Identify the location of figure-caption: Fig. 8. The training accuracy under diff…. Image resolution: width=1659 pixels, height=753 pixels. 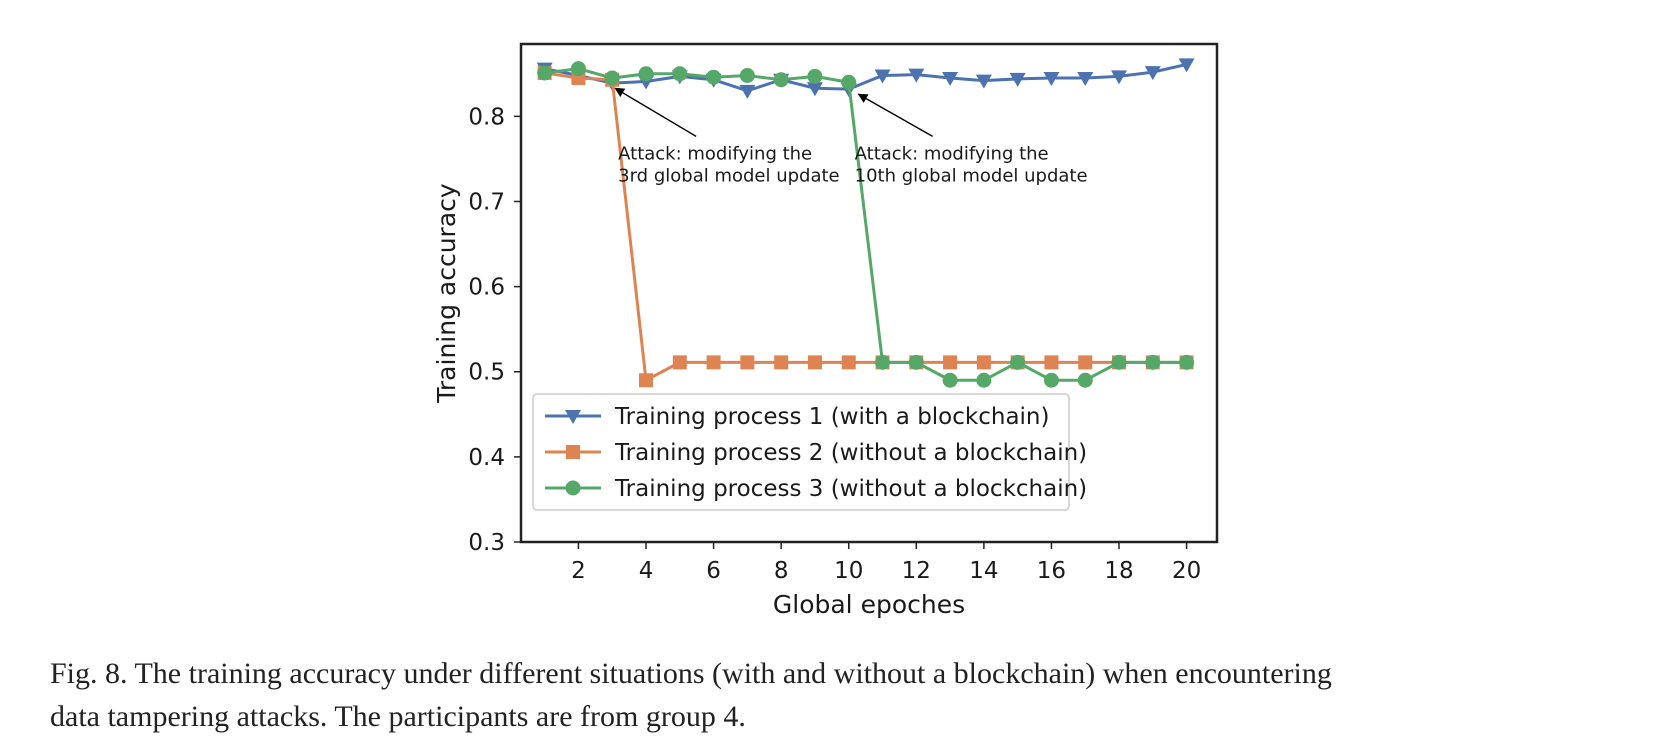
(840, 695).